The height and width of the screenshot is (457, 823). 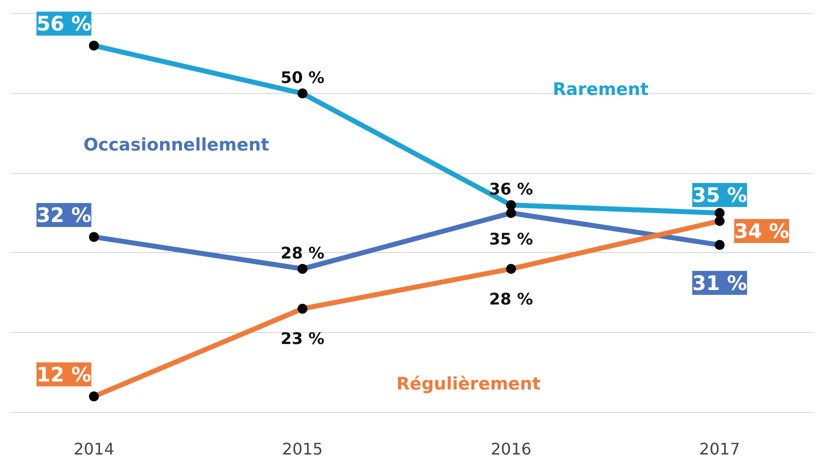 I want to click on data-label: 12 %, so click(x=64, y=374).